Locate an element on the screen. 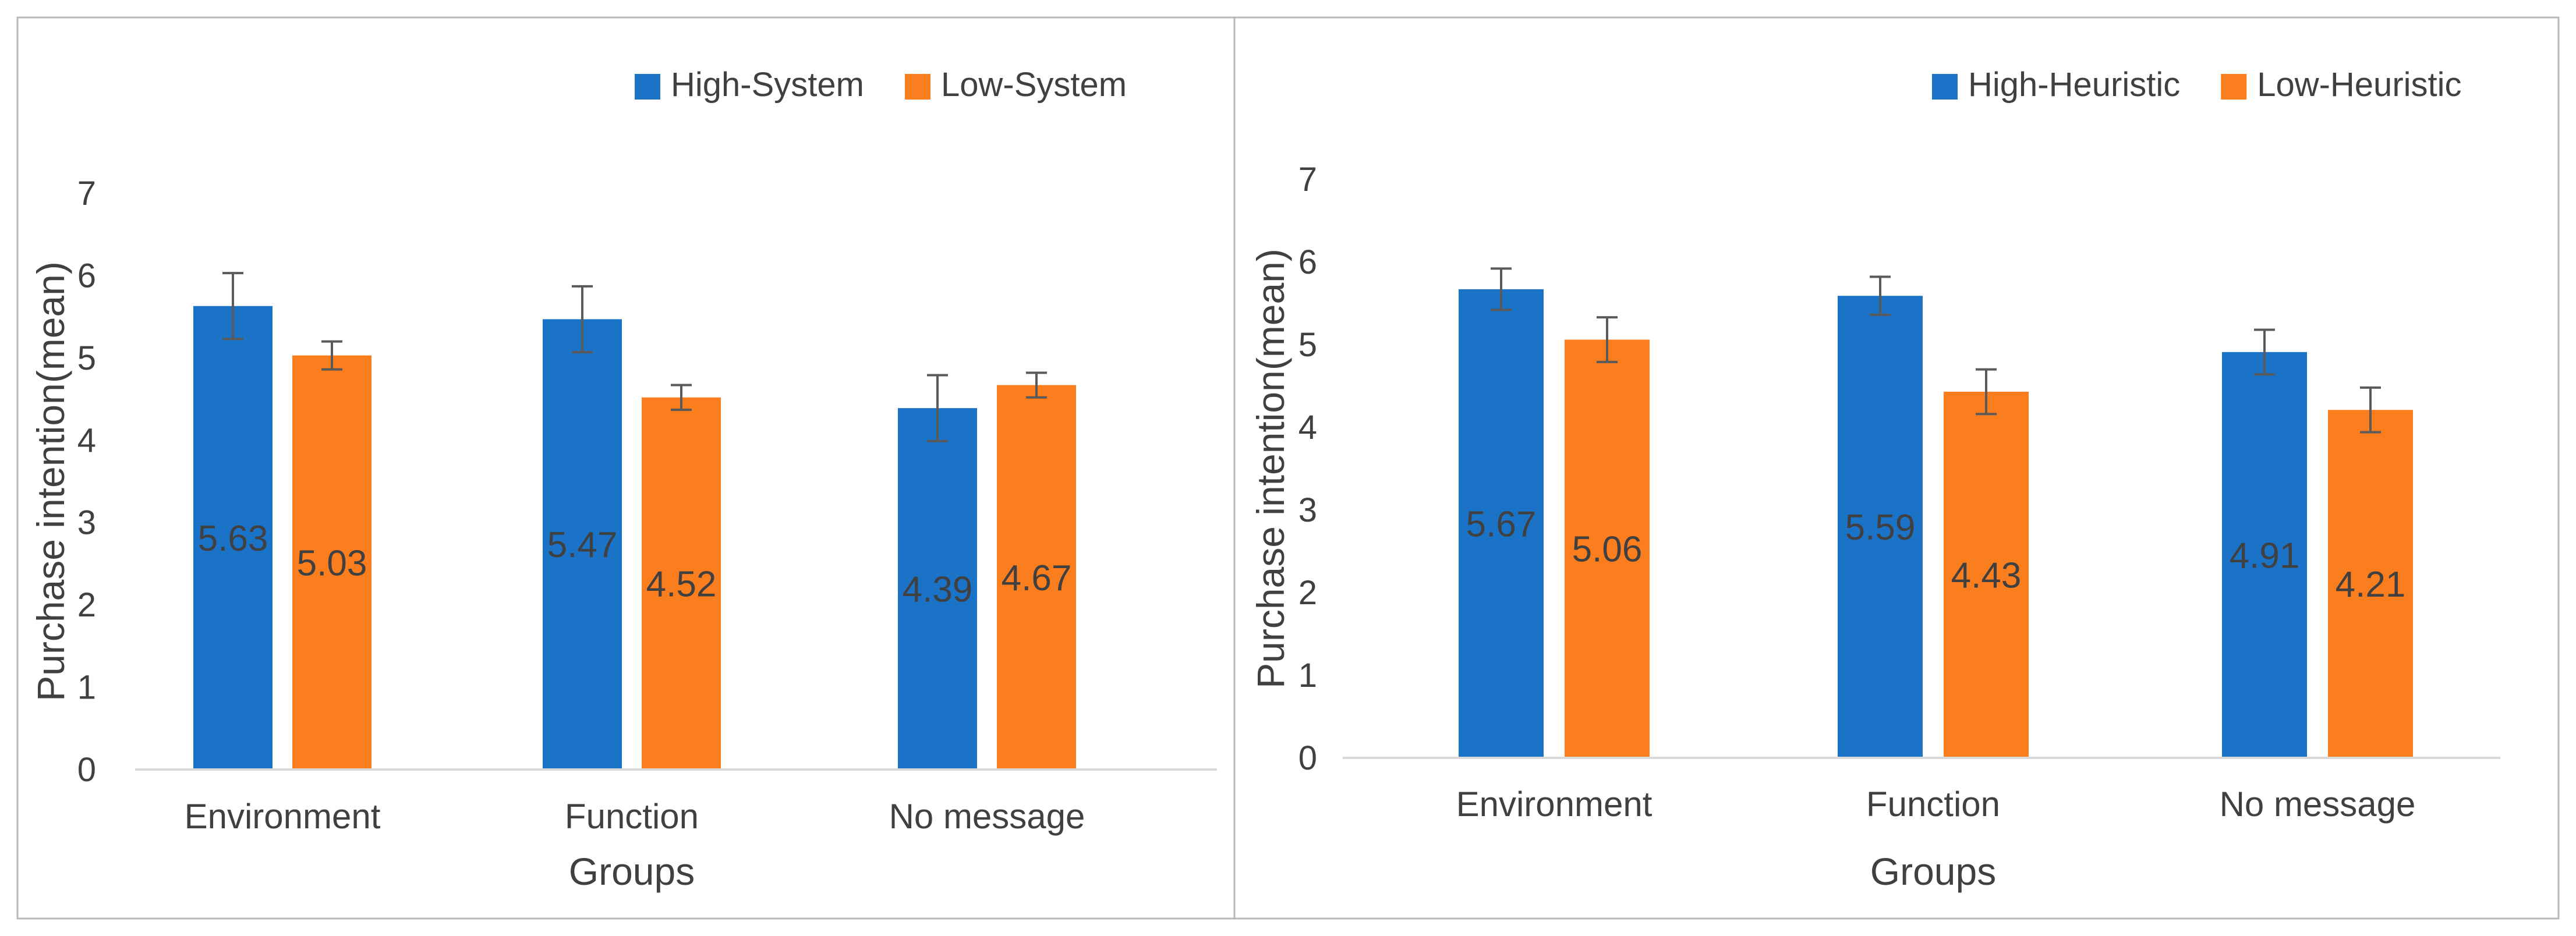 This screenshot has width=2576, height=936. data-label: 4.39 is located at coordinates (938, 590).